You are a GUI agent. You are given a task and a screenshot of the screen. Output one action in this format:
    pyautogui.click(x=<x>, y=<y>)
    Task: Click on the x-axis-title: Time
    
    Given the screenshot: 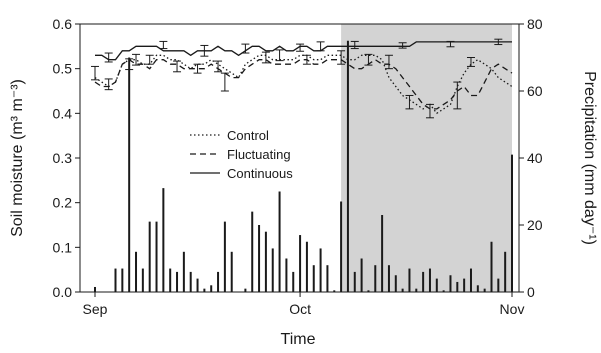 What is the action you would take?
    pyautogui.click(x=298, y=339)
    